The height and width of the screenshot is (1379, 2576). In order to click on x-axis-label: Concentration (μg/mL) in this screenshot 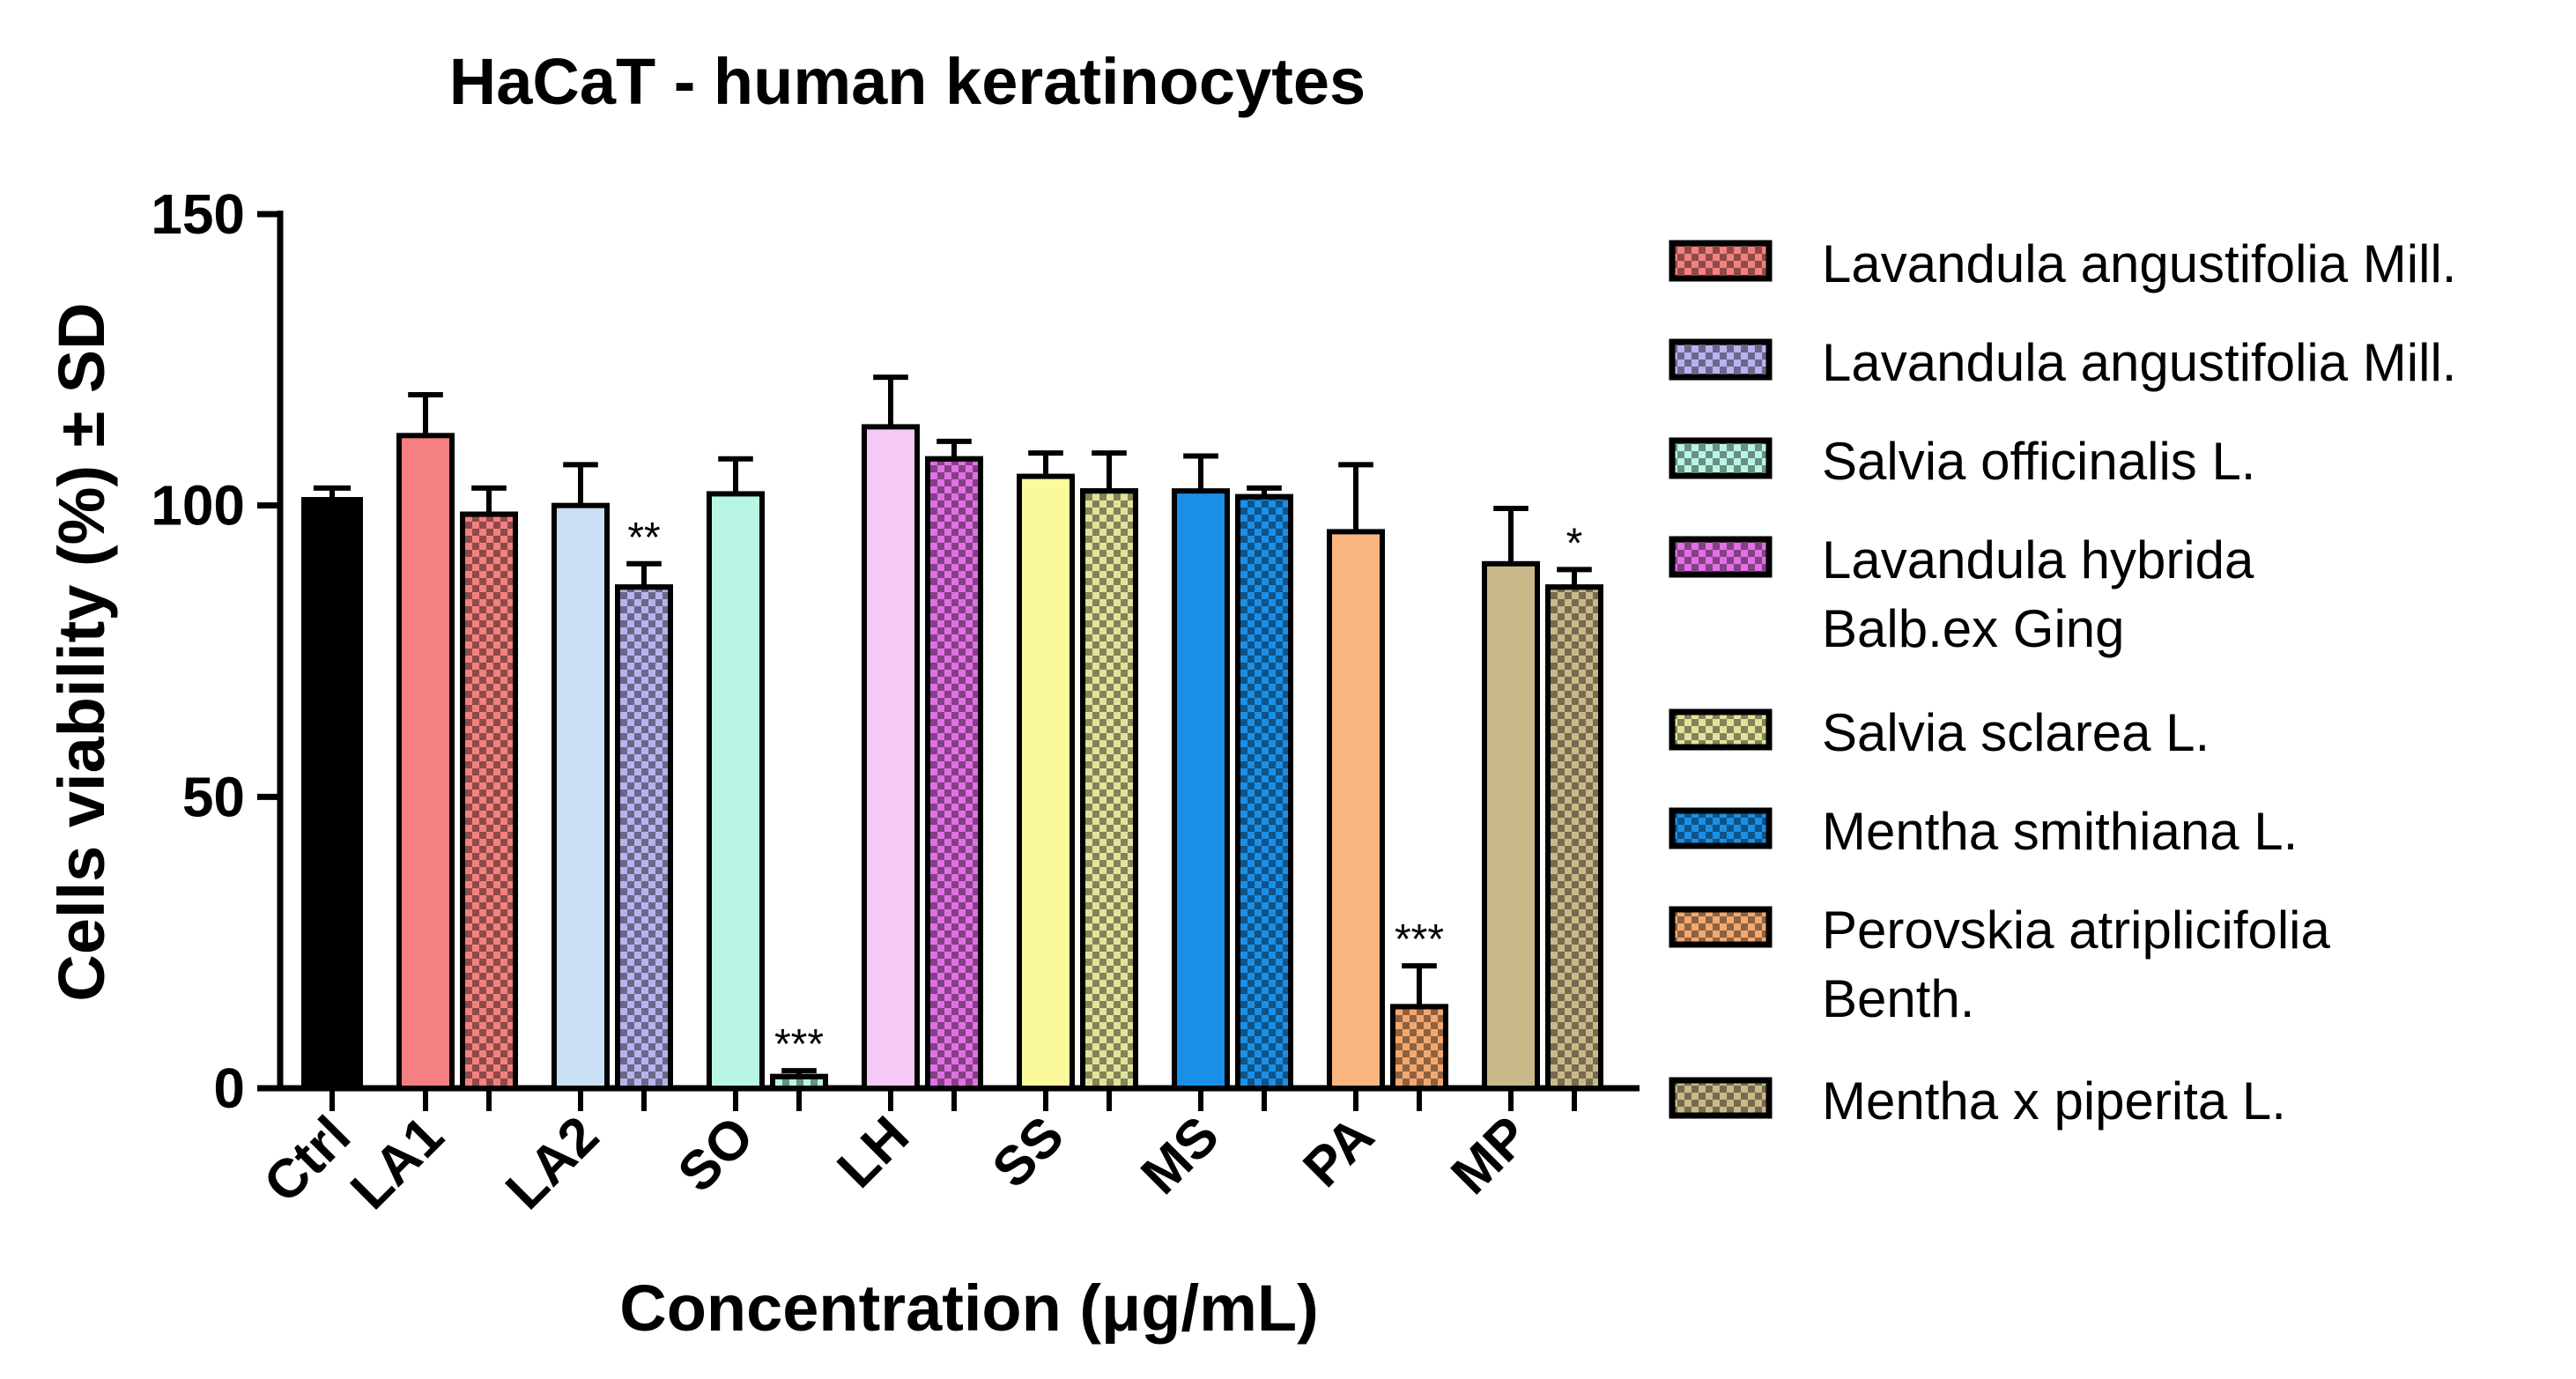, I will do `click(969, 1308)`.